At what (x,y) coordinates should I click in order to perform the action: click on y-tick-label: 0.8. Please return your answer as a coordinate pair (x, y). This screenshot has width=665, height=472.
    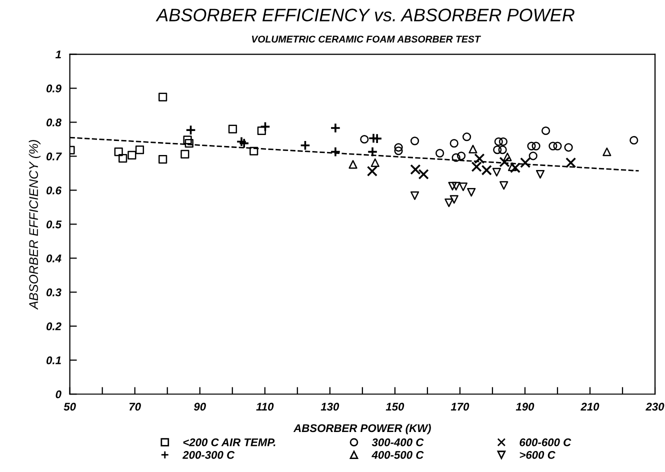
    Looking at the image, I should click on (54, 122).